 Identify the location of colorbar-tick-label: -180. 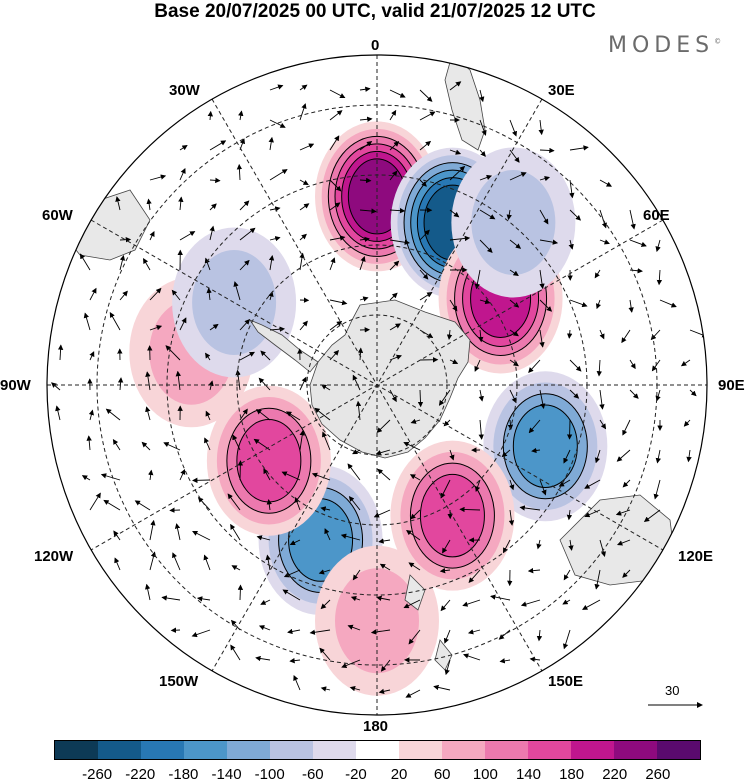
(183, 774).